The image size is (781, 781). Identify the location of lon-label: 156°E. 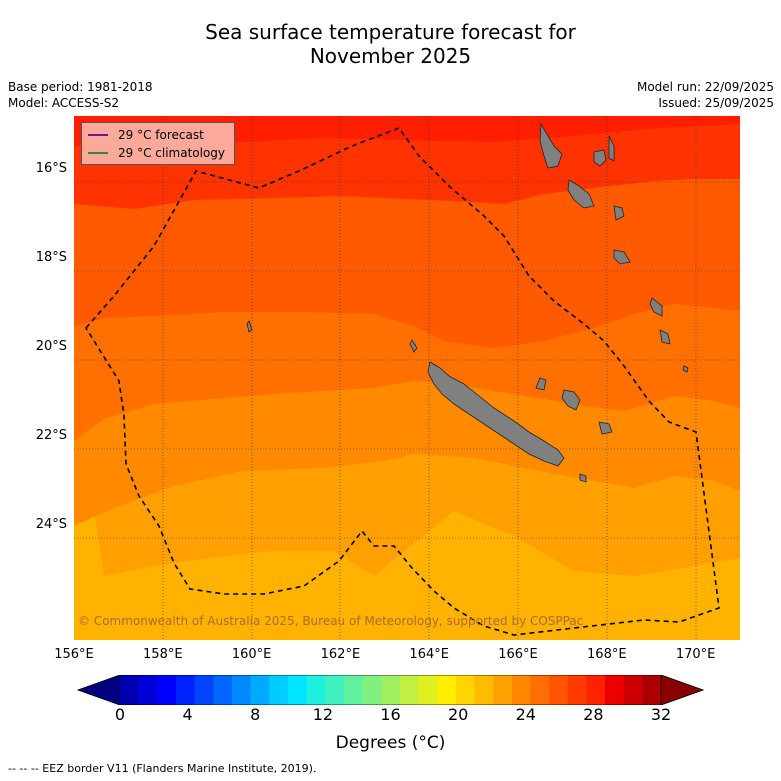
(74, 654).